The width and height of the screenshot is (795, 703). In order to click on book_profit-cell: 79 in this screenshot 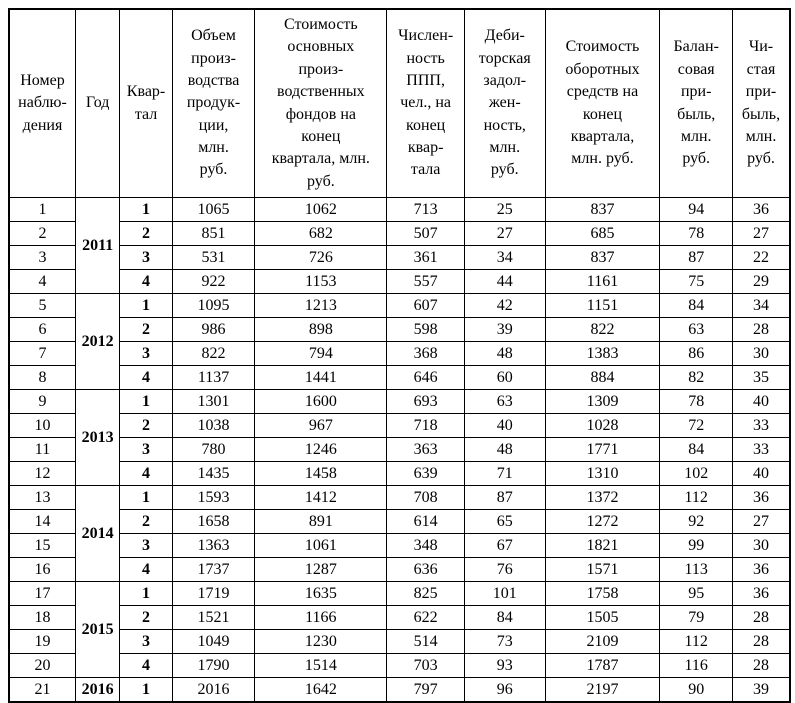, I will do `click(696, 617)`.